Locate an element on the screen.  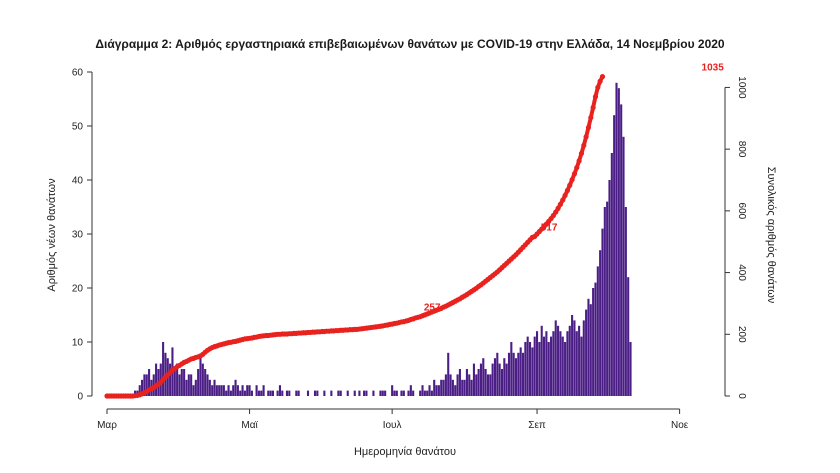
x-tick-label: Σεπ is located at coordinates (537, 425).